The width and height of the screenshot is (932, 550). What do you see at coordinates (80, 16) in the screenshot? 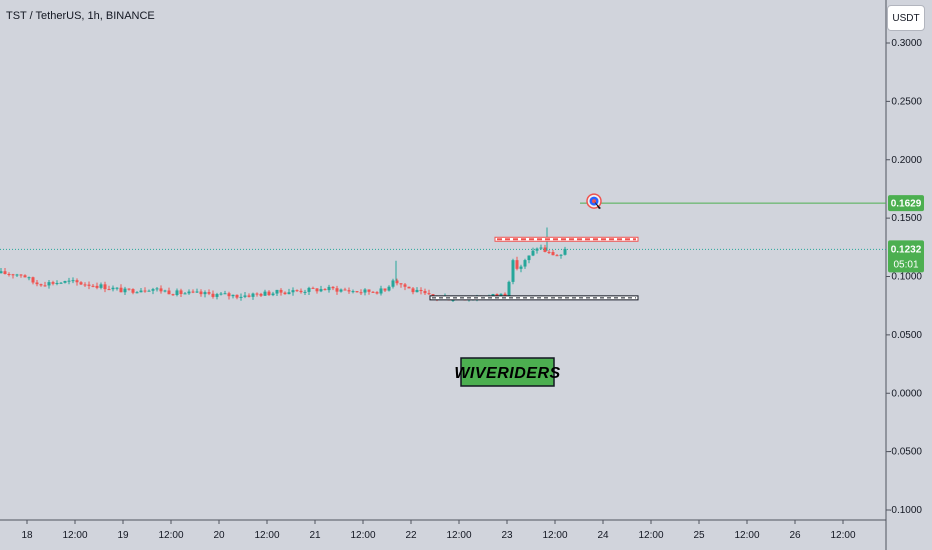
I see `symbol-title: TST / TetherUS, 1h, BINANCE` at bounding box center [80, 16].